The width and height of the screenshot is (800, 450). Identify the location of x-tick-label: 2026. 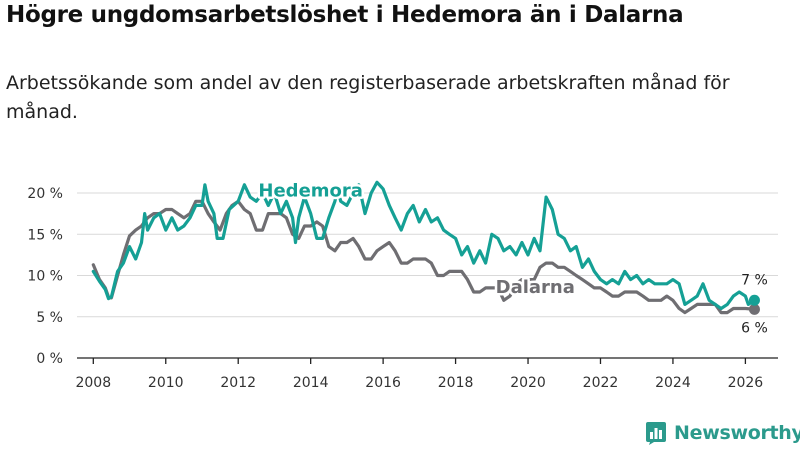
(746, 383).